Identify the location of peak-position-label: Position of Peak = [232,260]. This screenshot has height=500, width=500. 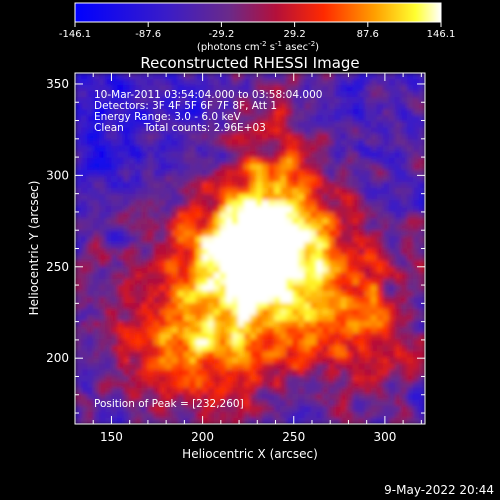
(169, 404).